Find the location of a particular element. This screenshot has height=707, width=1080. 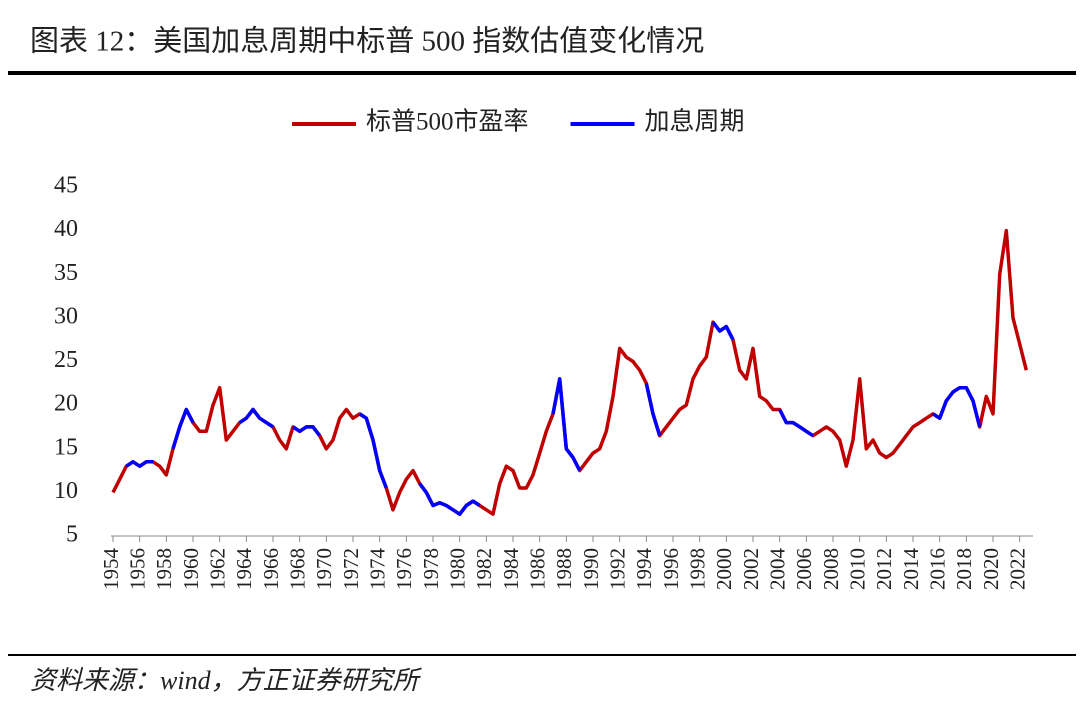

x-tick-label: 2018 is located at coordinates (964, 569).